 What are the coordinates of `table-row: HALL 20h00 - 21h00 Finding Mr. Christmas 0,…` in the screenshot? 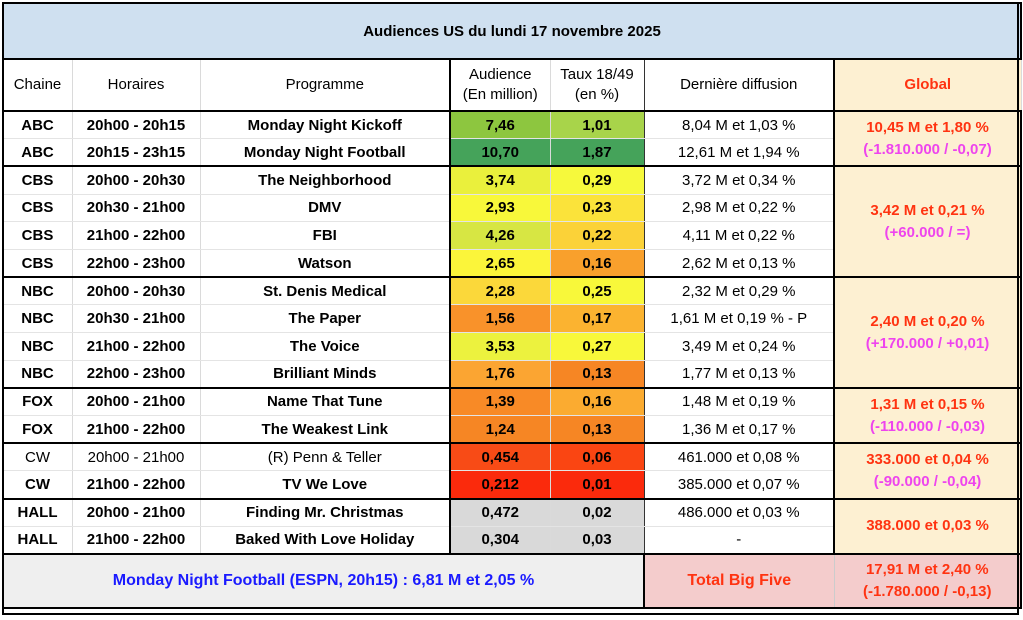 It's located at (512, 526).